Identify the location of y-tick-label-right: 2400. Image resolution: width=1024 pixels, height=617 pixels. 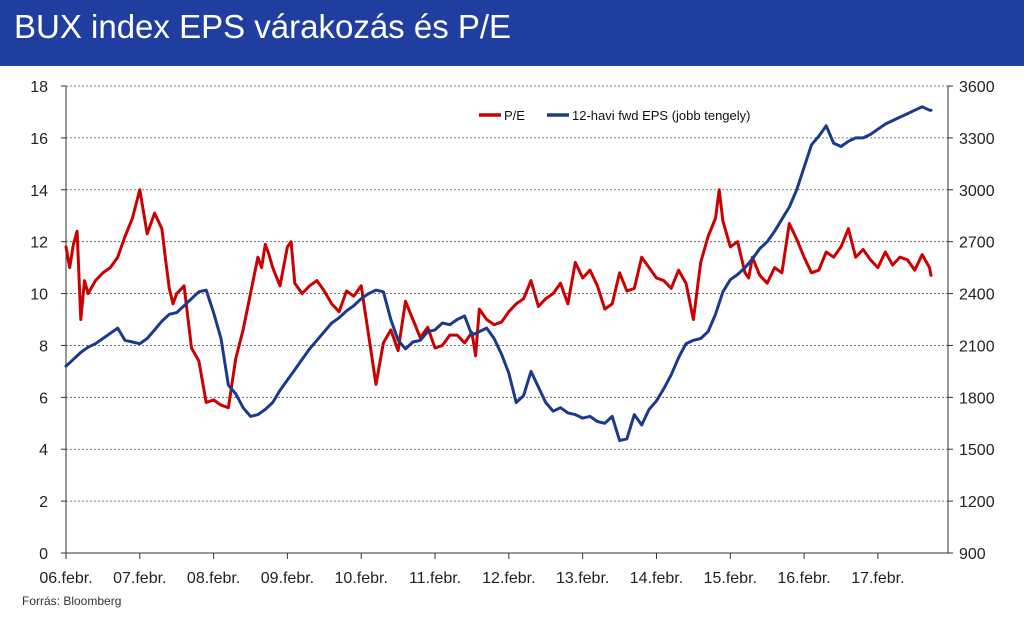
(977, 295).